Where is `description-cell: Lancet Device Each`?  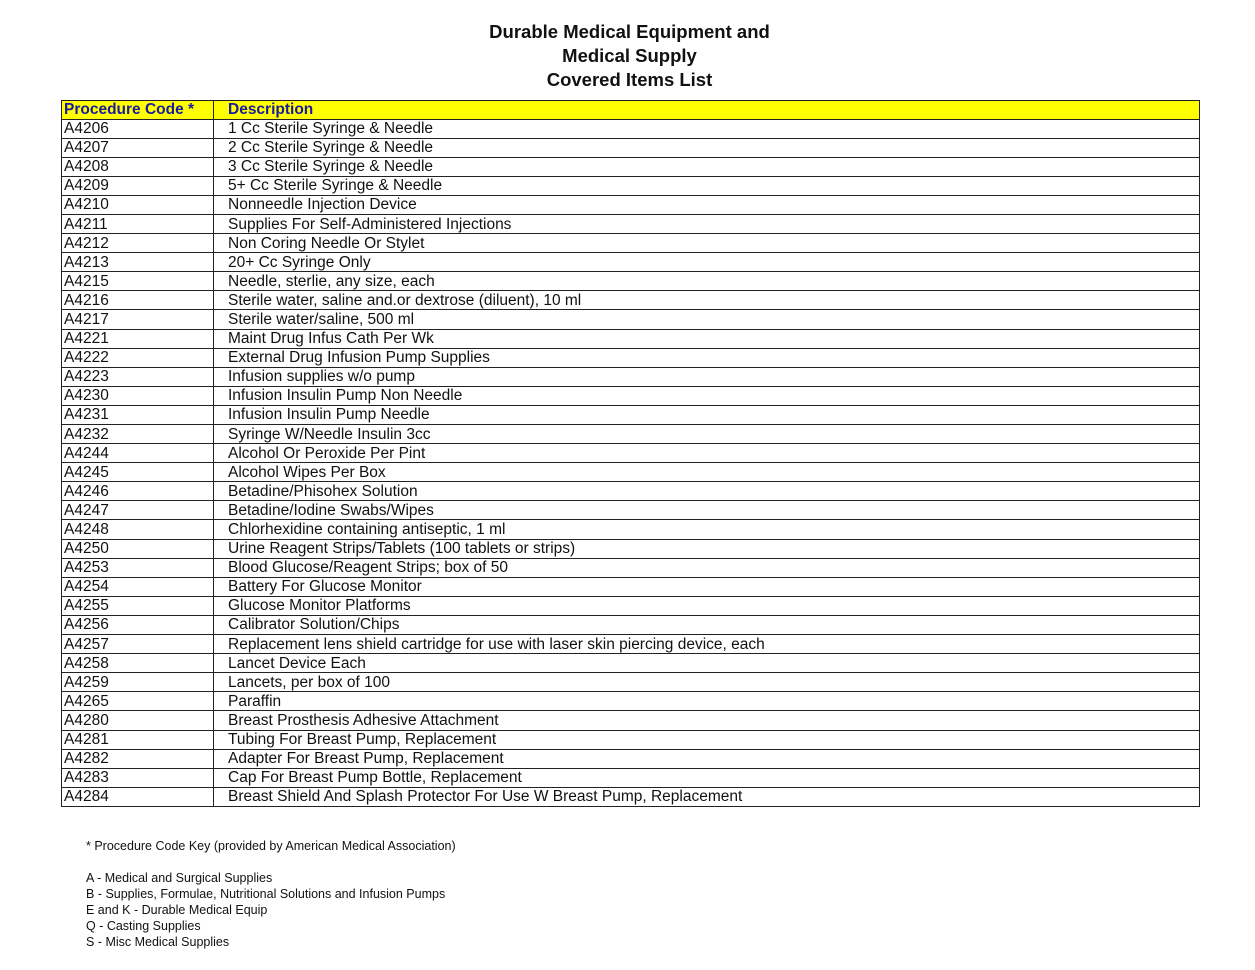 description-cell: Lancet Device Each is located at coordinates (706, 663).